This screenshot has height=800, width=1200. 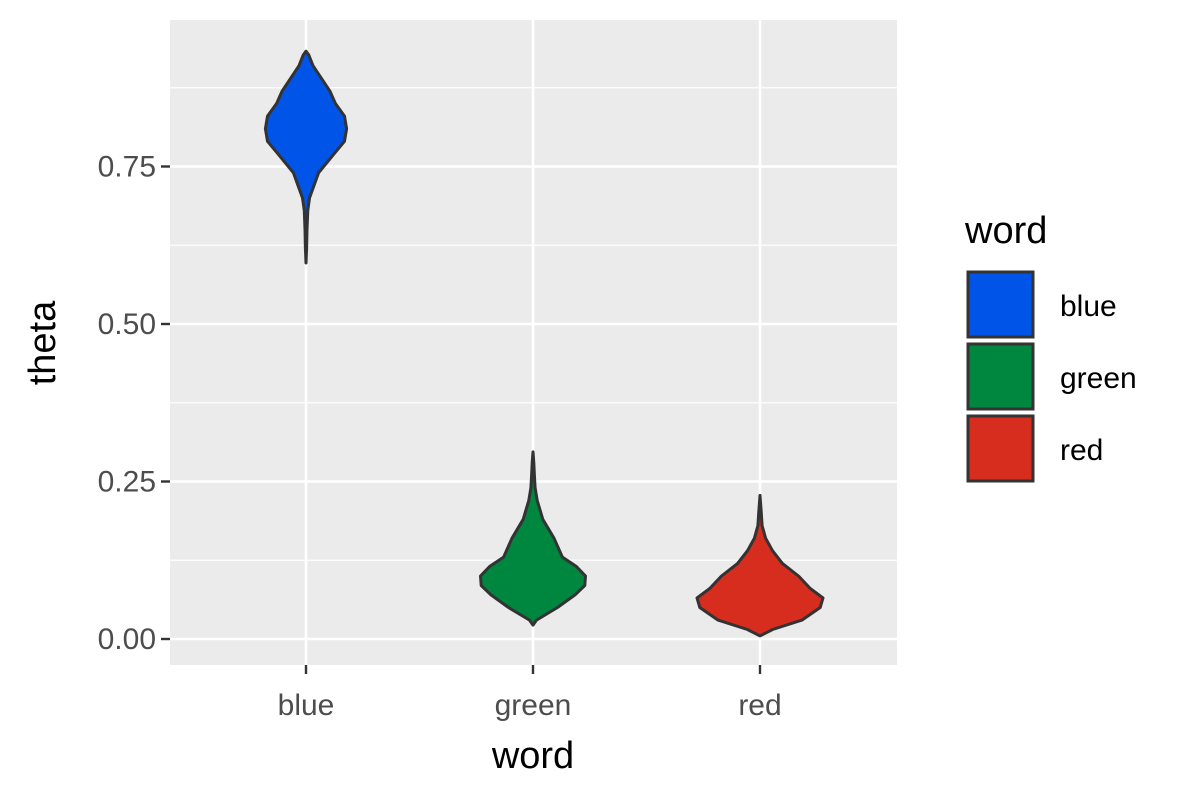 What do you see at coordinates (127, 482) in the screenshot?
I see `y-tick-label: 0.25` at bounding box center [127, 482].